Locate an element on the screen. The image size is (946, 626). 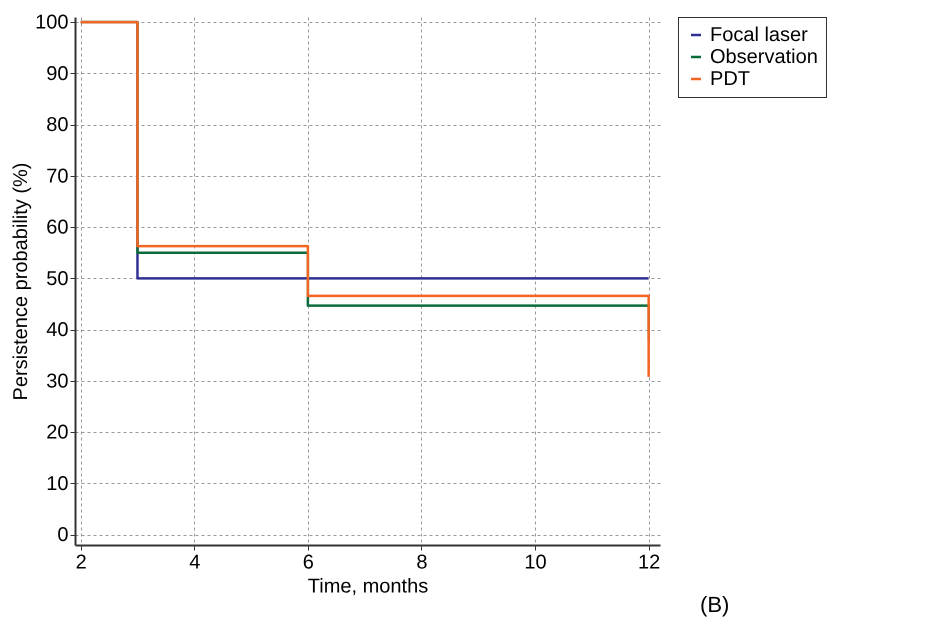
x-tick-label: 4 is located at coordinates (194, 563).